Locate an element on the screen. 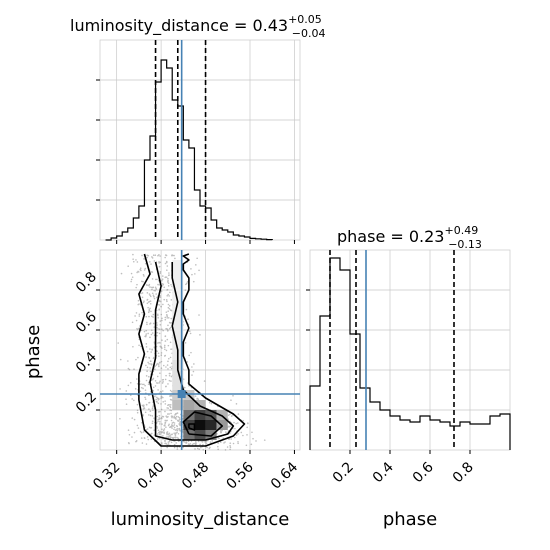 The width and height of the screenshot is (550, 550). contour-inner-loop is located at coordinates (192, 427).